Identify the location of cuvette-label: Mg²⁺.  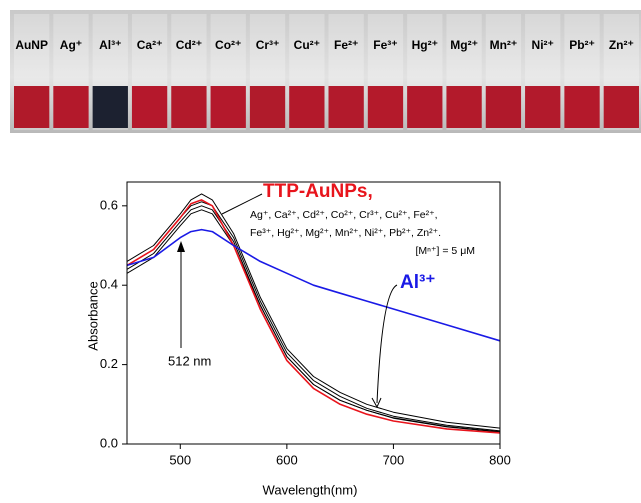
(464, 45).